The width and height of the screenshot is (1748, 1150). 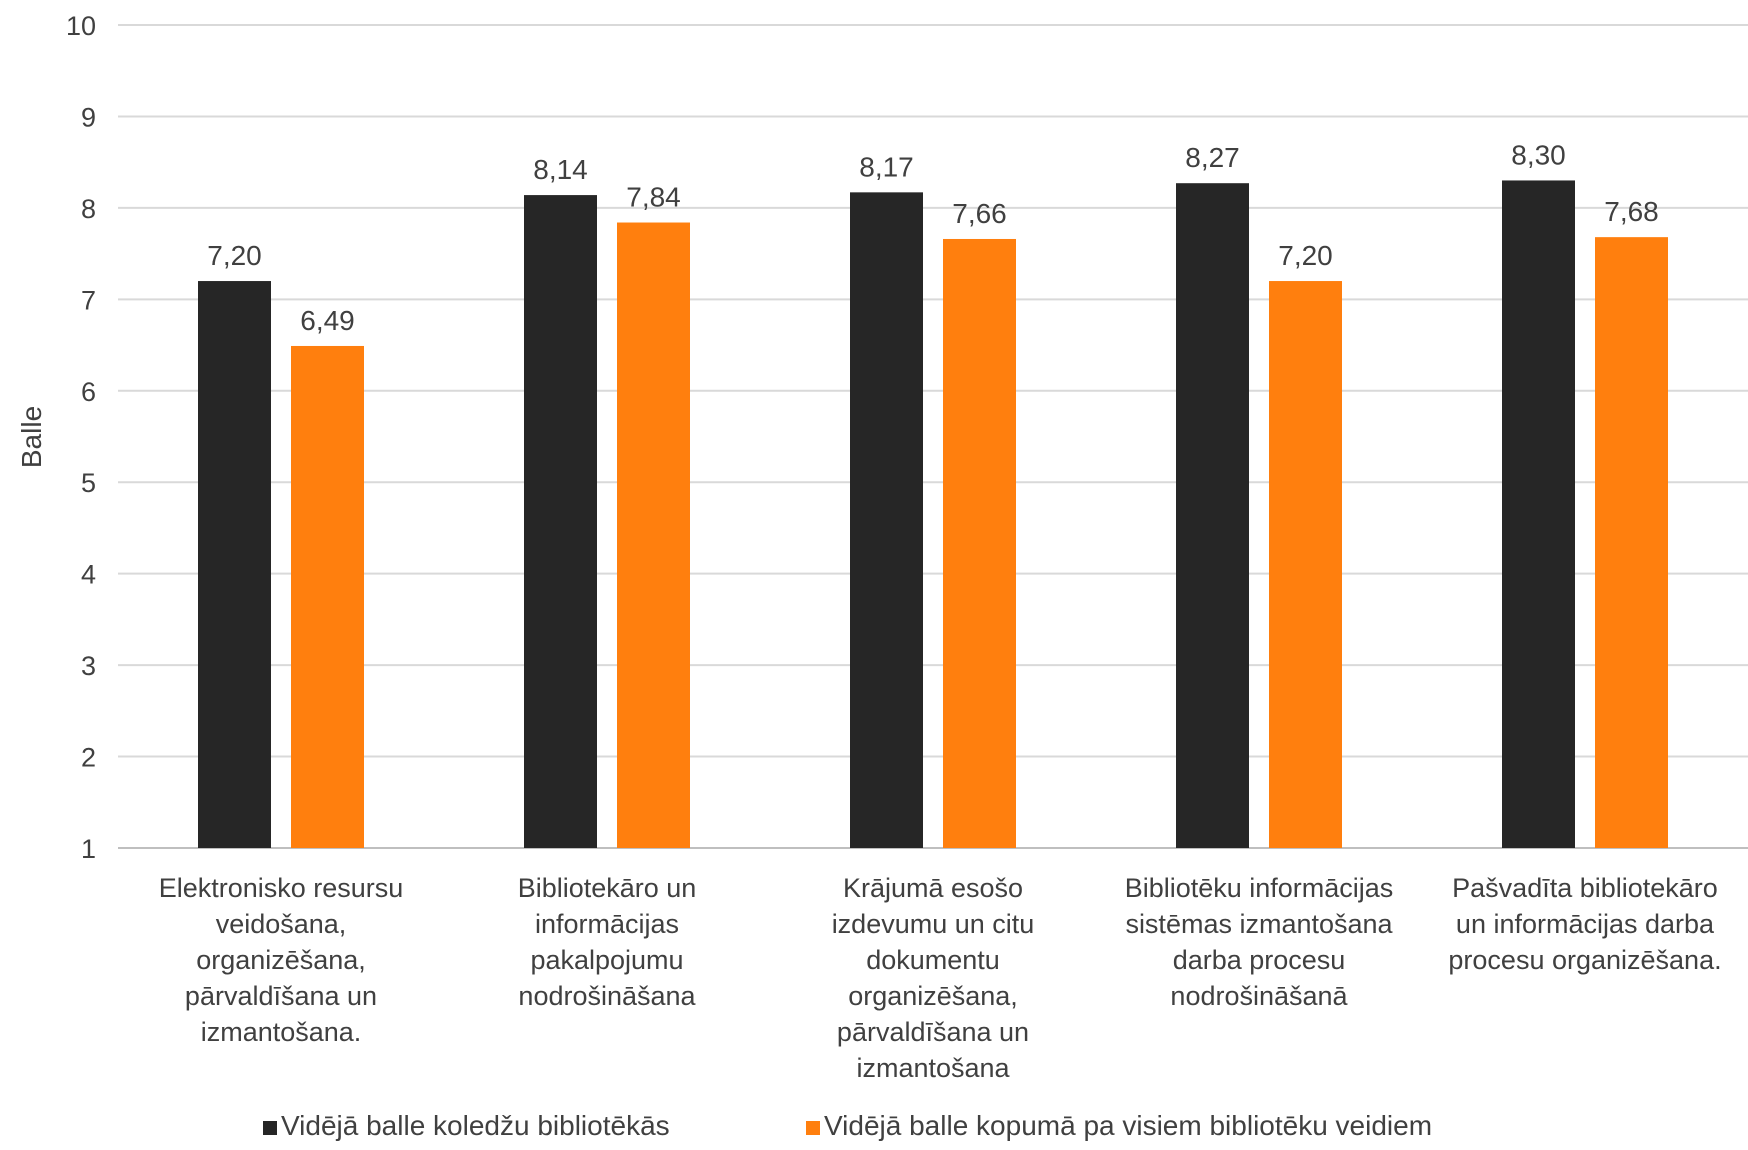 What do you see at coordinates (1259, 996) in the screenshot?
I see `category-label: nodrošināšanā` at bounding box center [1259, 996].